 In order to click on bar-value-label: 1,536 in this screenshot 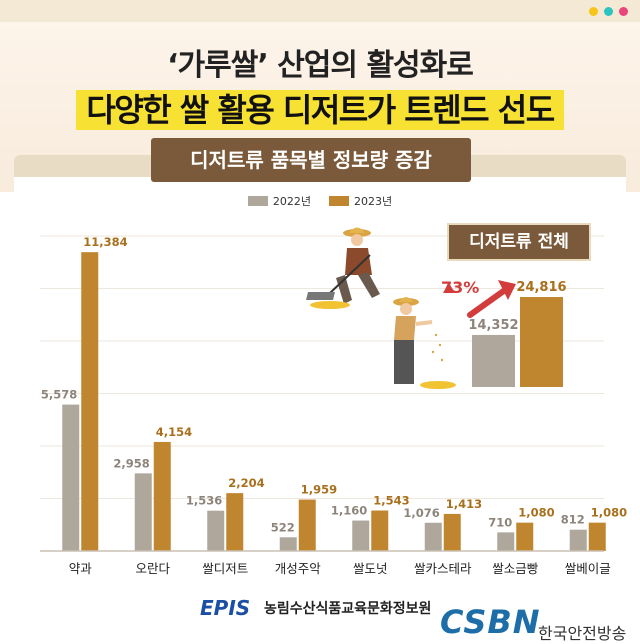, I will do `click(204, 501)`.